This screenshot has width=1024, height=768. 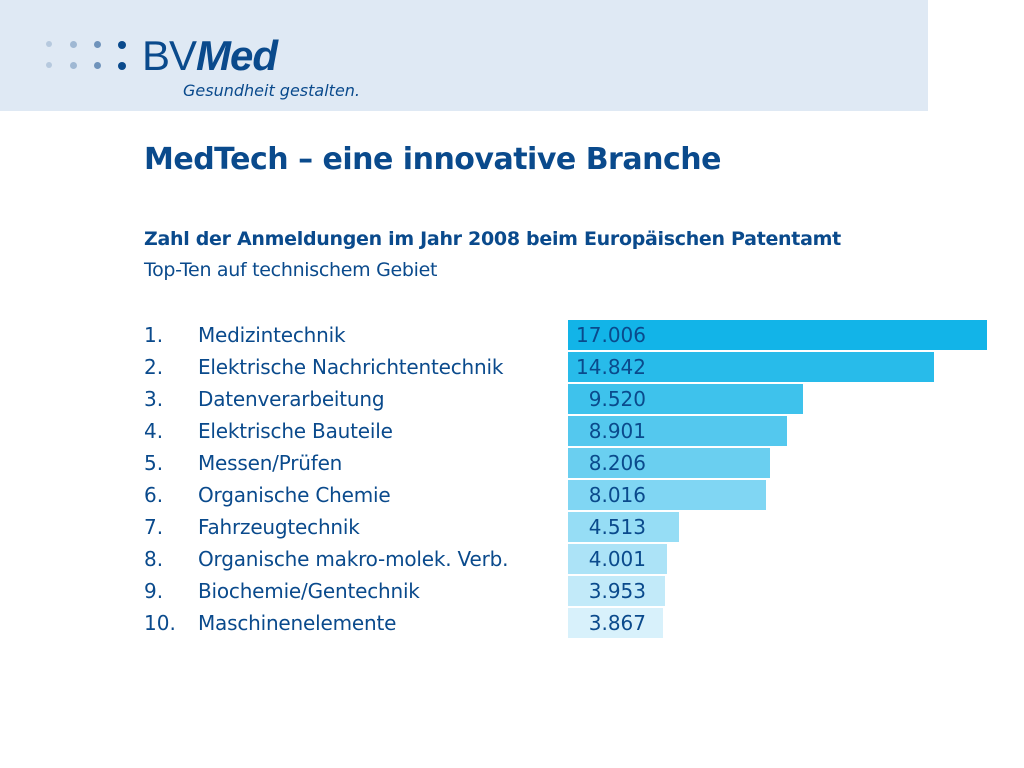 What do you see at coordinates (279, 527) in the screenshot?
I see `category-label: Fahrzeugtechnik` at bounding box center [279, 527].